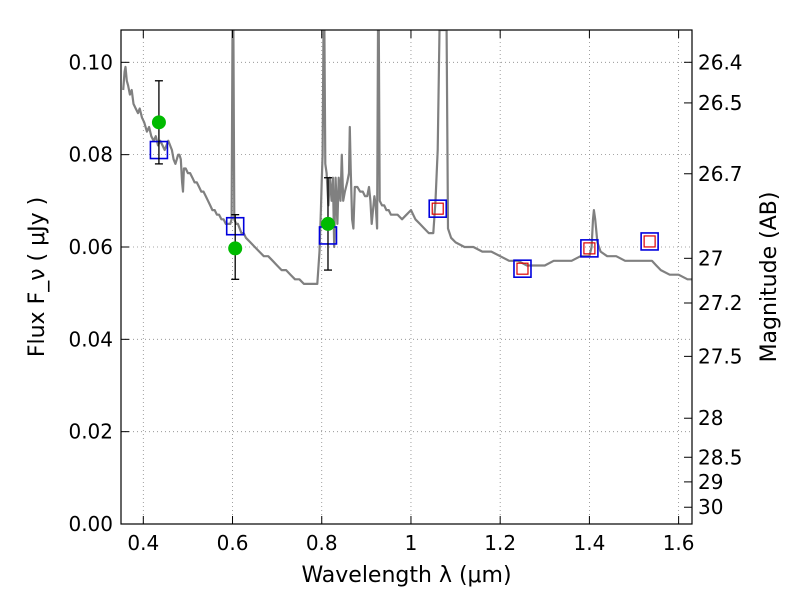  Describe the element at coordinates (710, 258) in the screenshot. I see `magnitude-tick-label: 27` at that location.